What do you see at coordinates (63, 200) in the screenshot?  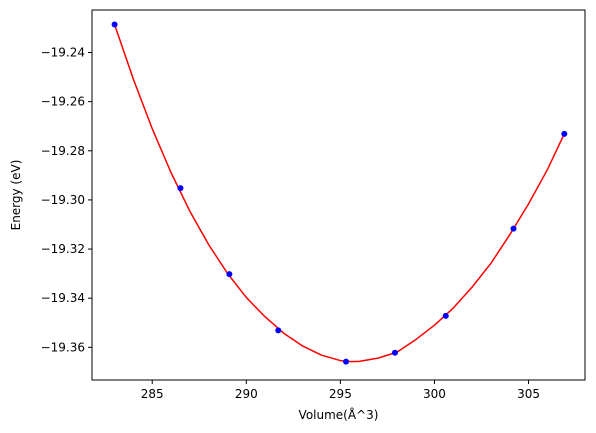 I see `y-tick-label: −19.30` at bounding box center [63, 200].